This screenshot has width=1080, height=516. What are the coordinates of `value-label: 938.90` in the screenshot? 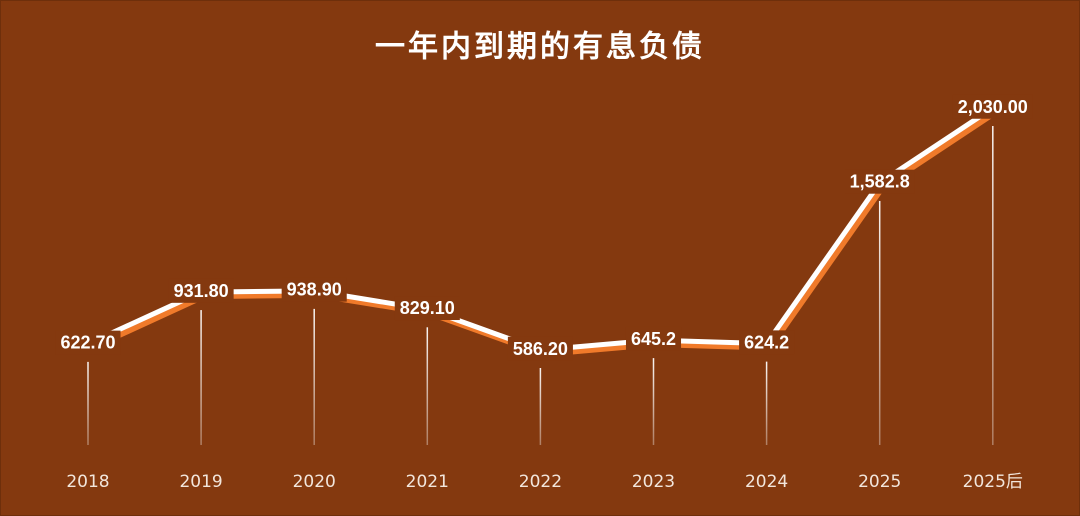 It's located at (314, 290).